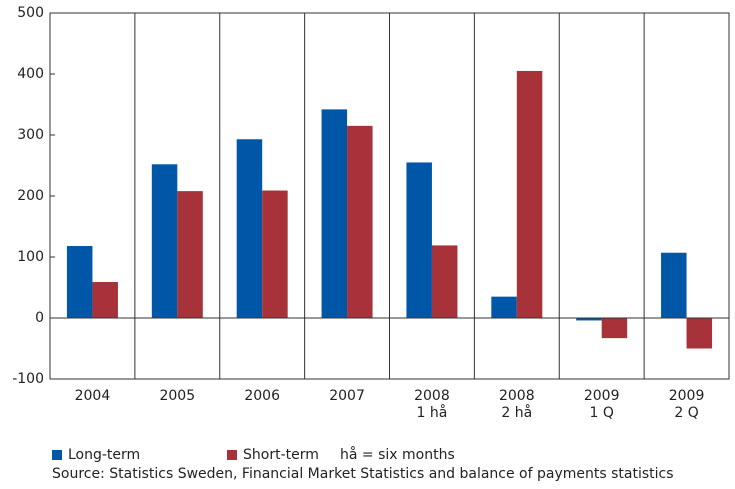 This screenshot has width=735, height=489. Describe the element at coordinates (432, 412) in the screenshot. I see `x-tick-label: 1 hå` at that location.